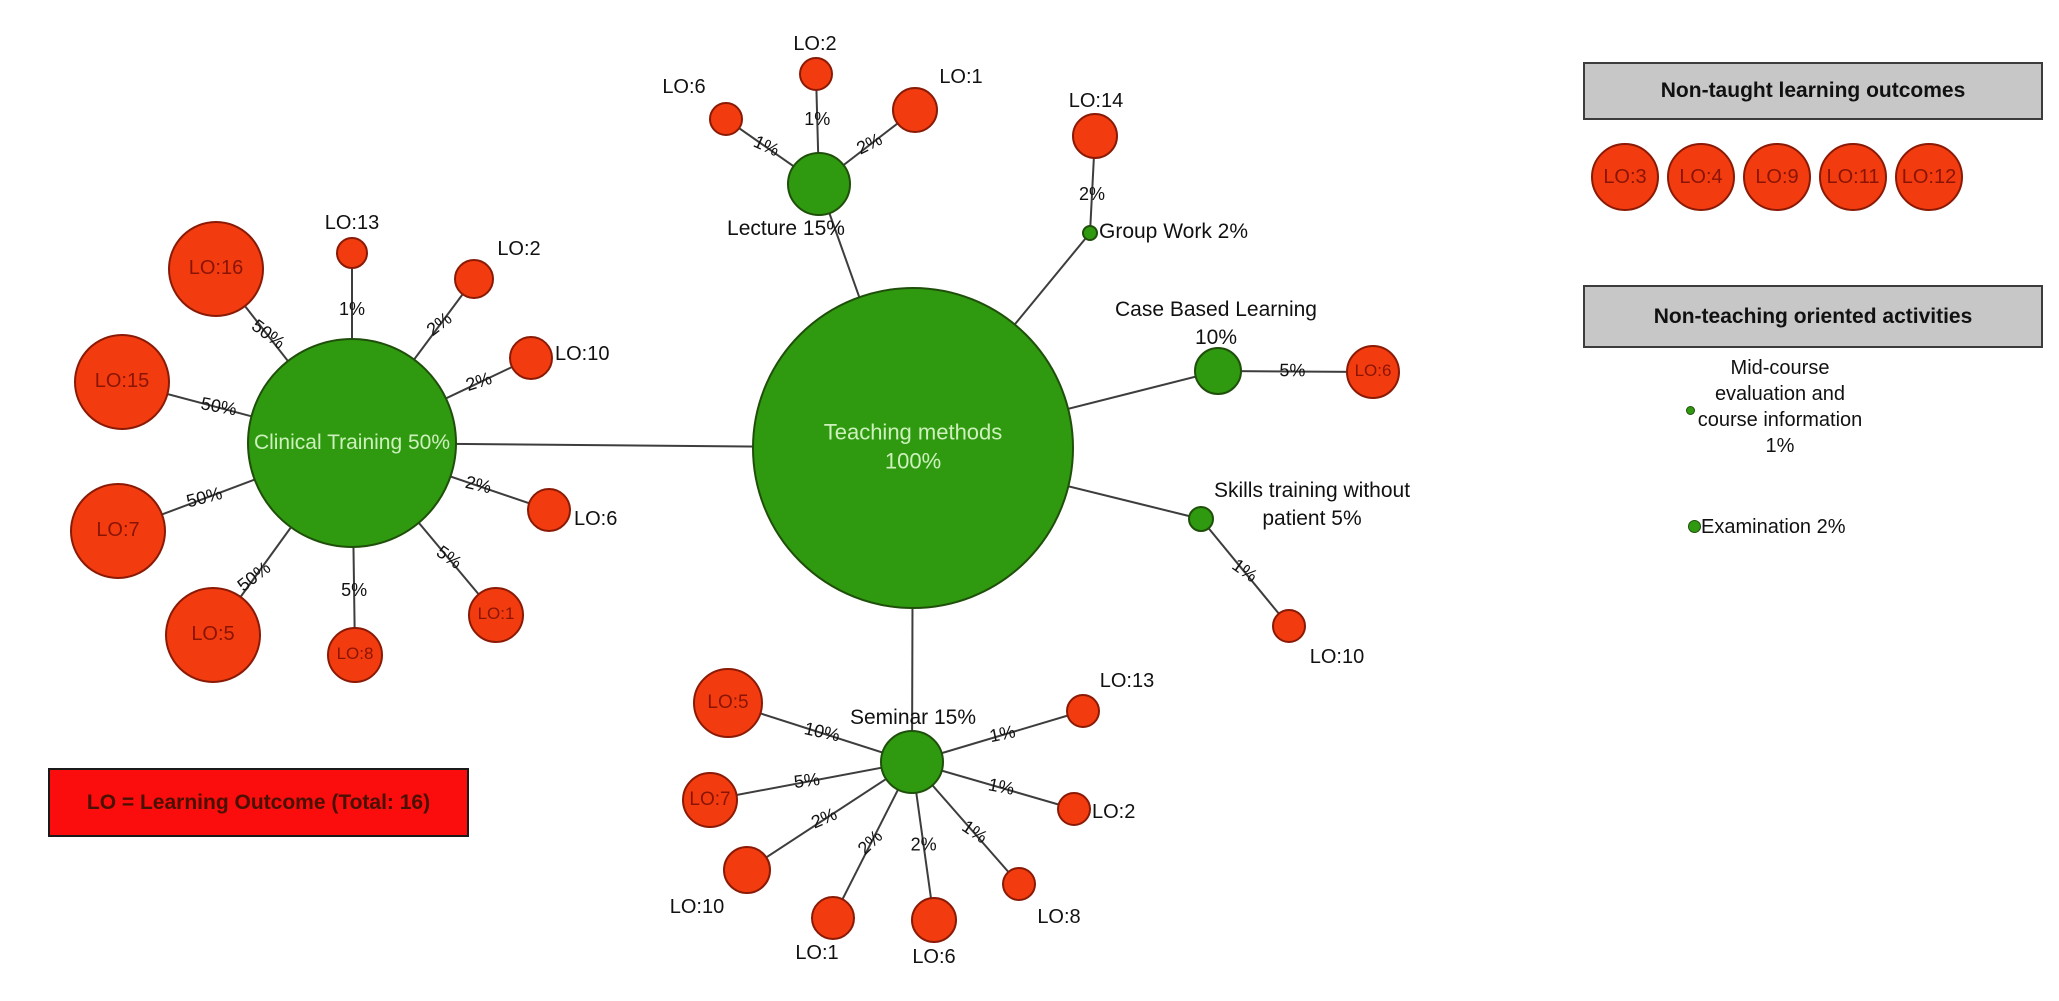  I want to click on node-c_lo15, so click(122, 382).